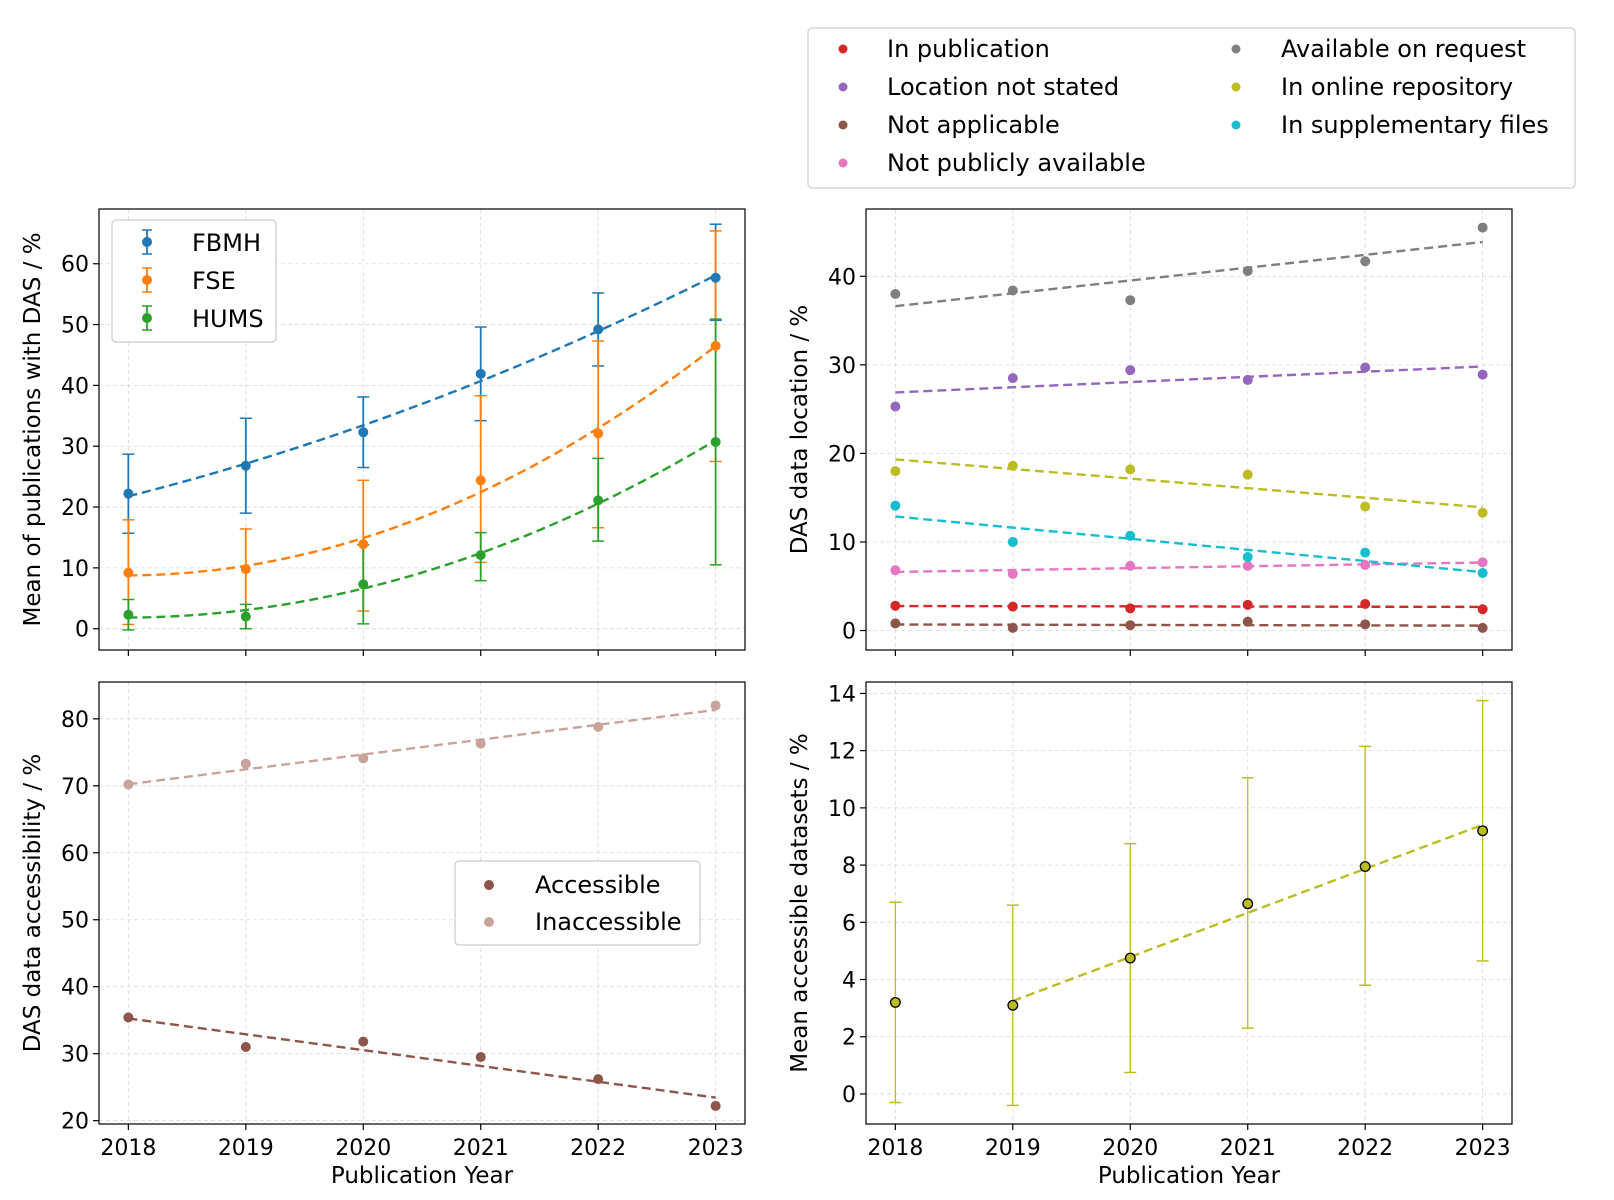 Image resolution: width=1614 pixels, height=1200 pixels. I want to click on point-inaccessible-2019, so click(245, 763).